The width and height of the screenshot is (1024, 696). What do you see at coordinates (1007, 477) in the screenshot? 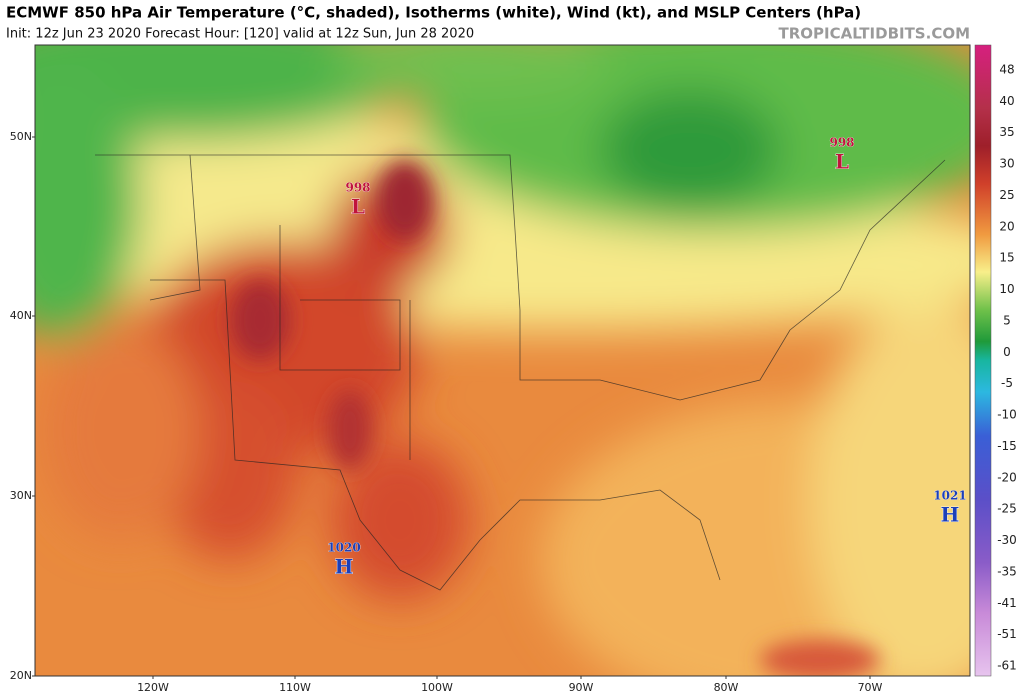
I see `colorbar-label: -20` at bounding box center [1007, 477].